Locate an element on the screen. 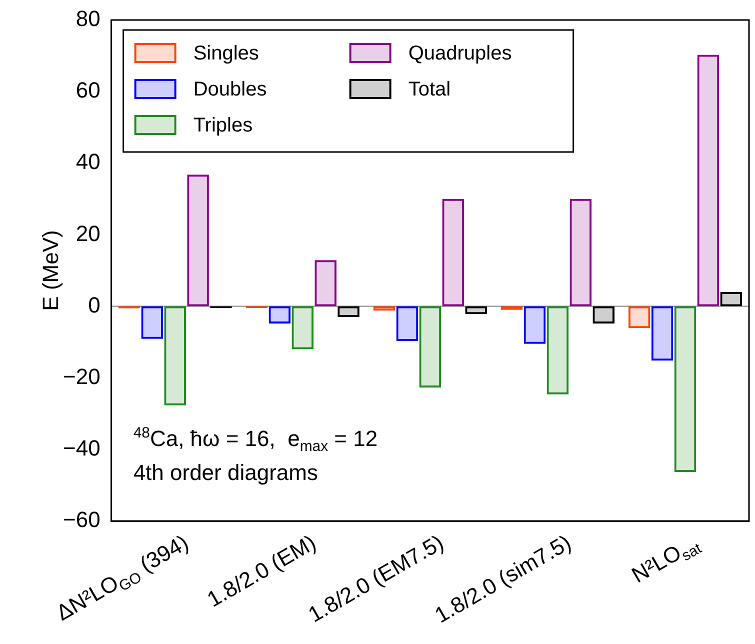 The width and height of the screenshot is (755, 644). legend-label: Total is located at coordinates (429, 89).